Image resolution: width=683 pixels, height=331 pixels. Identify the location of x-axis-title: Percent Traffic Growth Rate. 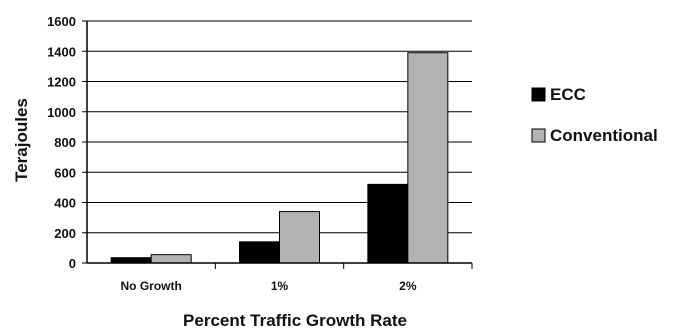
(295, 320).